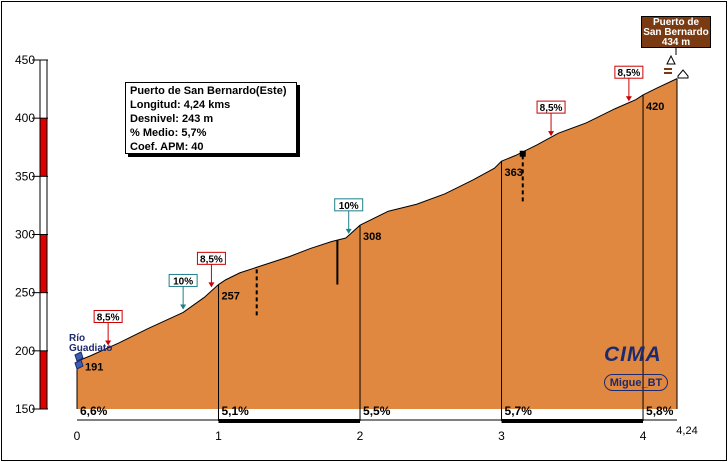 This screenshot has height=462, width=728. I want to click on brand-logo: CIMA, so click(633, 354).